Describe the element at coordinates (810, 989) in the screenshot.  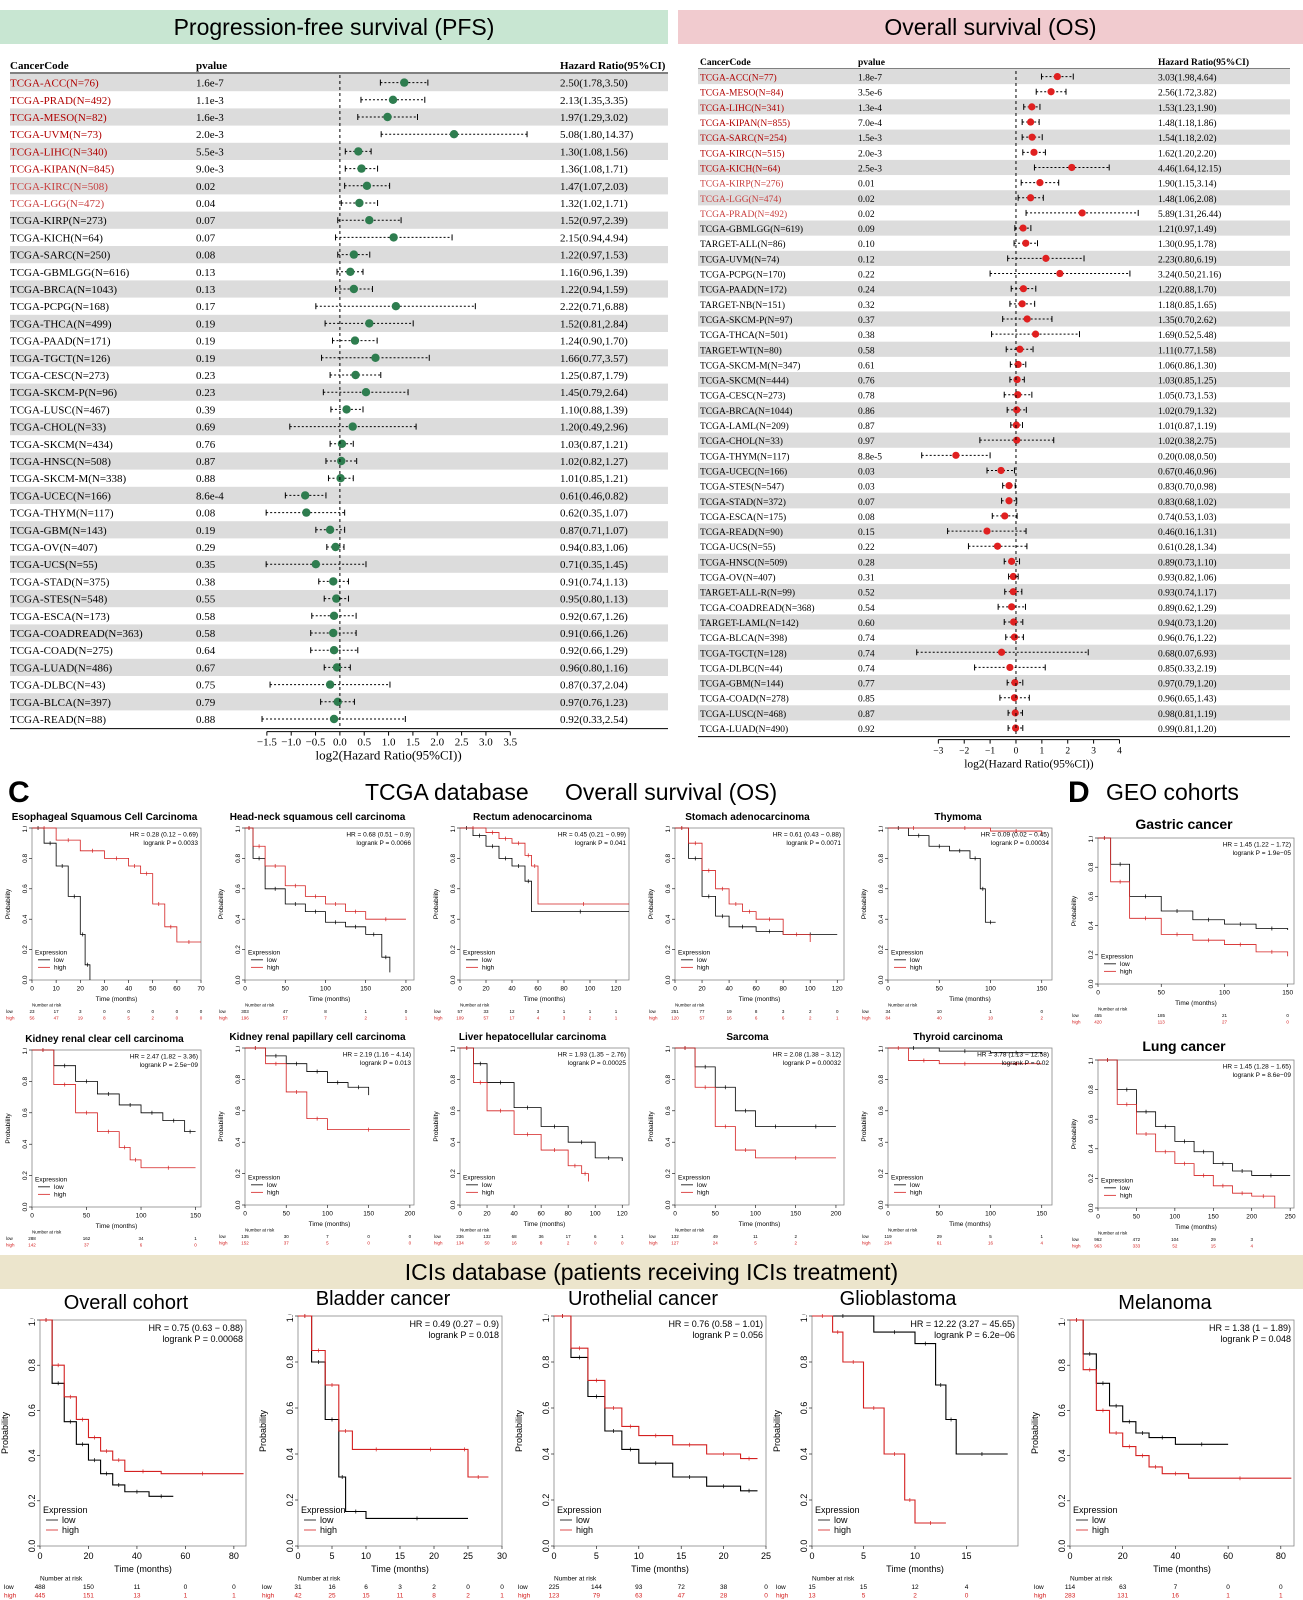
I see `x-tick-label: 100` at that location.